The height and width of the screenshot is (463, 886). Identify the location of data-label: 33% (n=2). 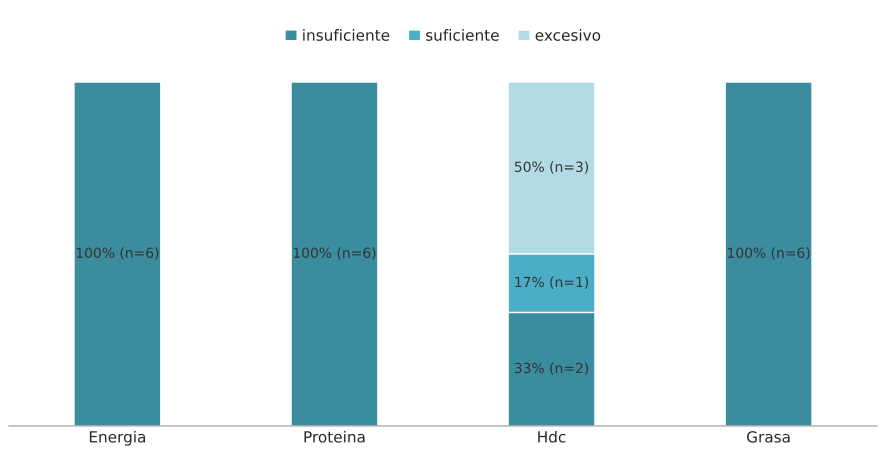
(551, 368).